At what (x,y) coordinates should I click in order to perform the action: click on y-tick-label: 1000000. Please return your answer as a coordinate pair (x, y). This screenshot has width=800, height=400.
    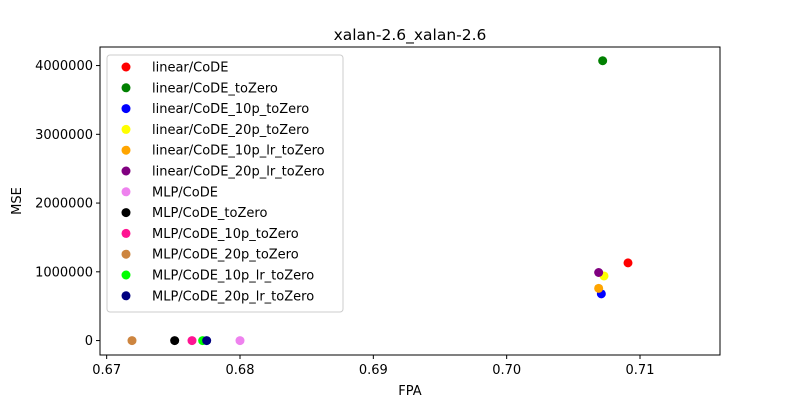
    Looking at the image, I should click on (64, 272).